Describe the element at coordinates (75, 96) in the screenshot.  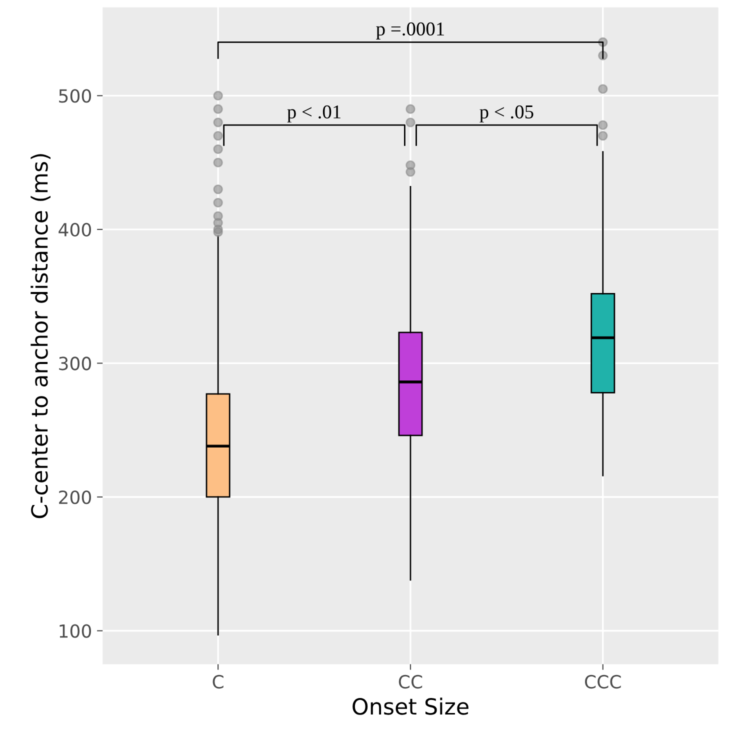
I see `y-tick-label: 500` at that location.